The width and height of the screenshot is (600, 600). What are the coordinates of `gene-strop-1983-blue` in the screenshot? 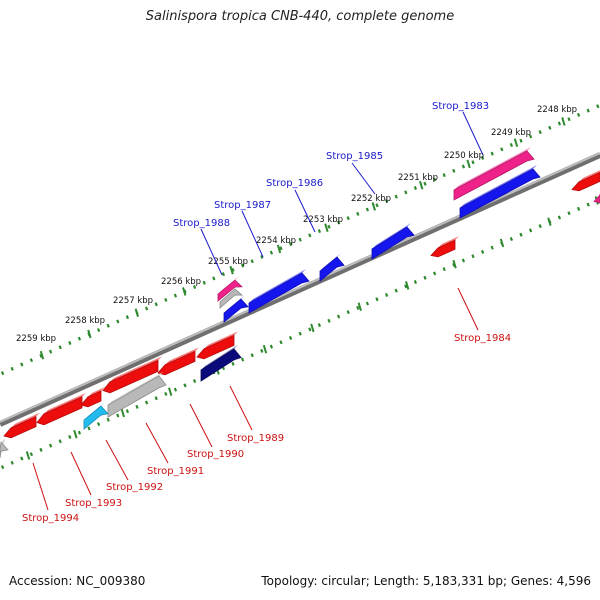 It's located at (500, 191).